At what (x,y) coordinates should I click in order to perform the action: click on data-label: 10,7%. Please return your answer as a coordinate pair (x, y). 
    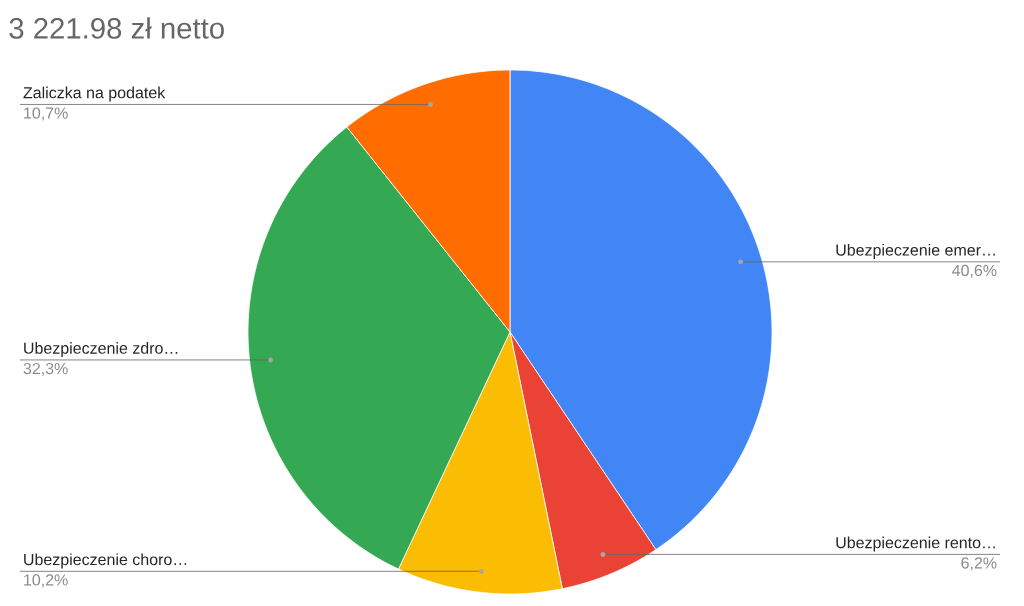
    Looking at the image, I should click on (46, 114).